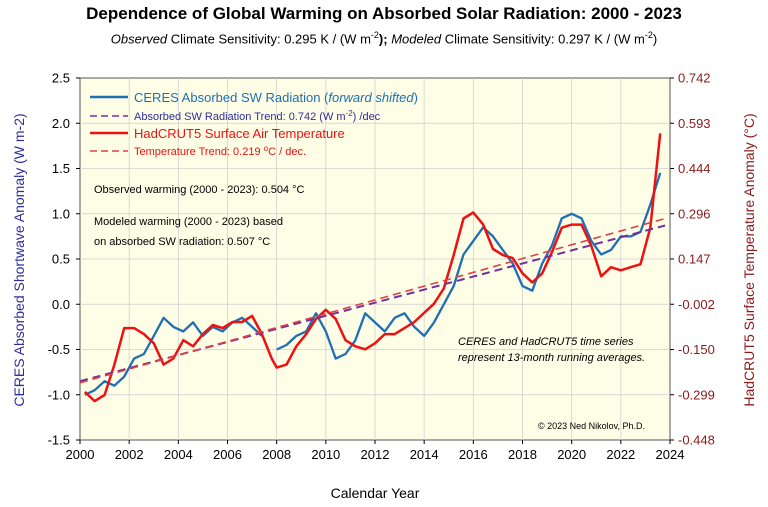  Describe the element at coordinates (694, 213) in the screenshot. I see `right-tick-label: 0.296` at that location.